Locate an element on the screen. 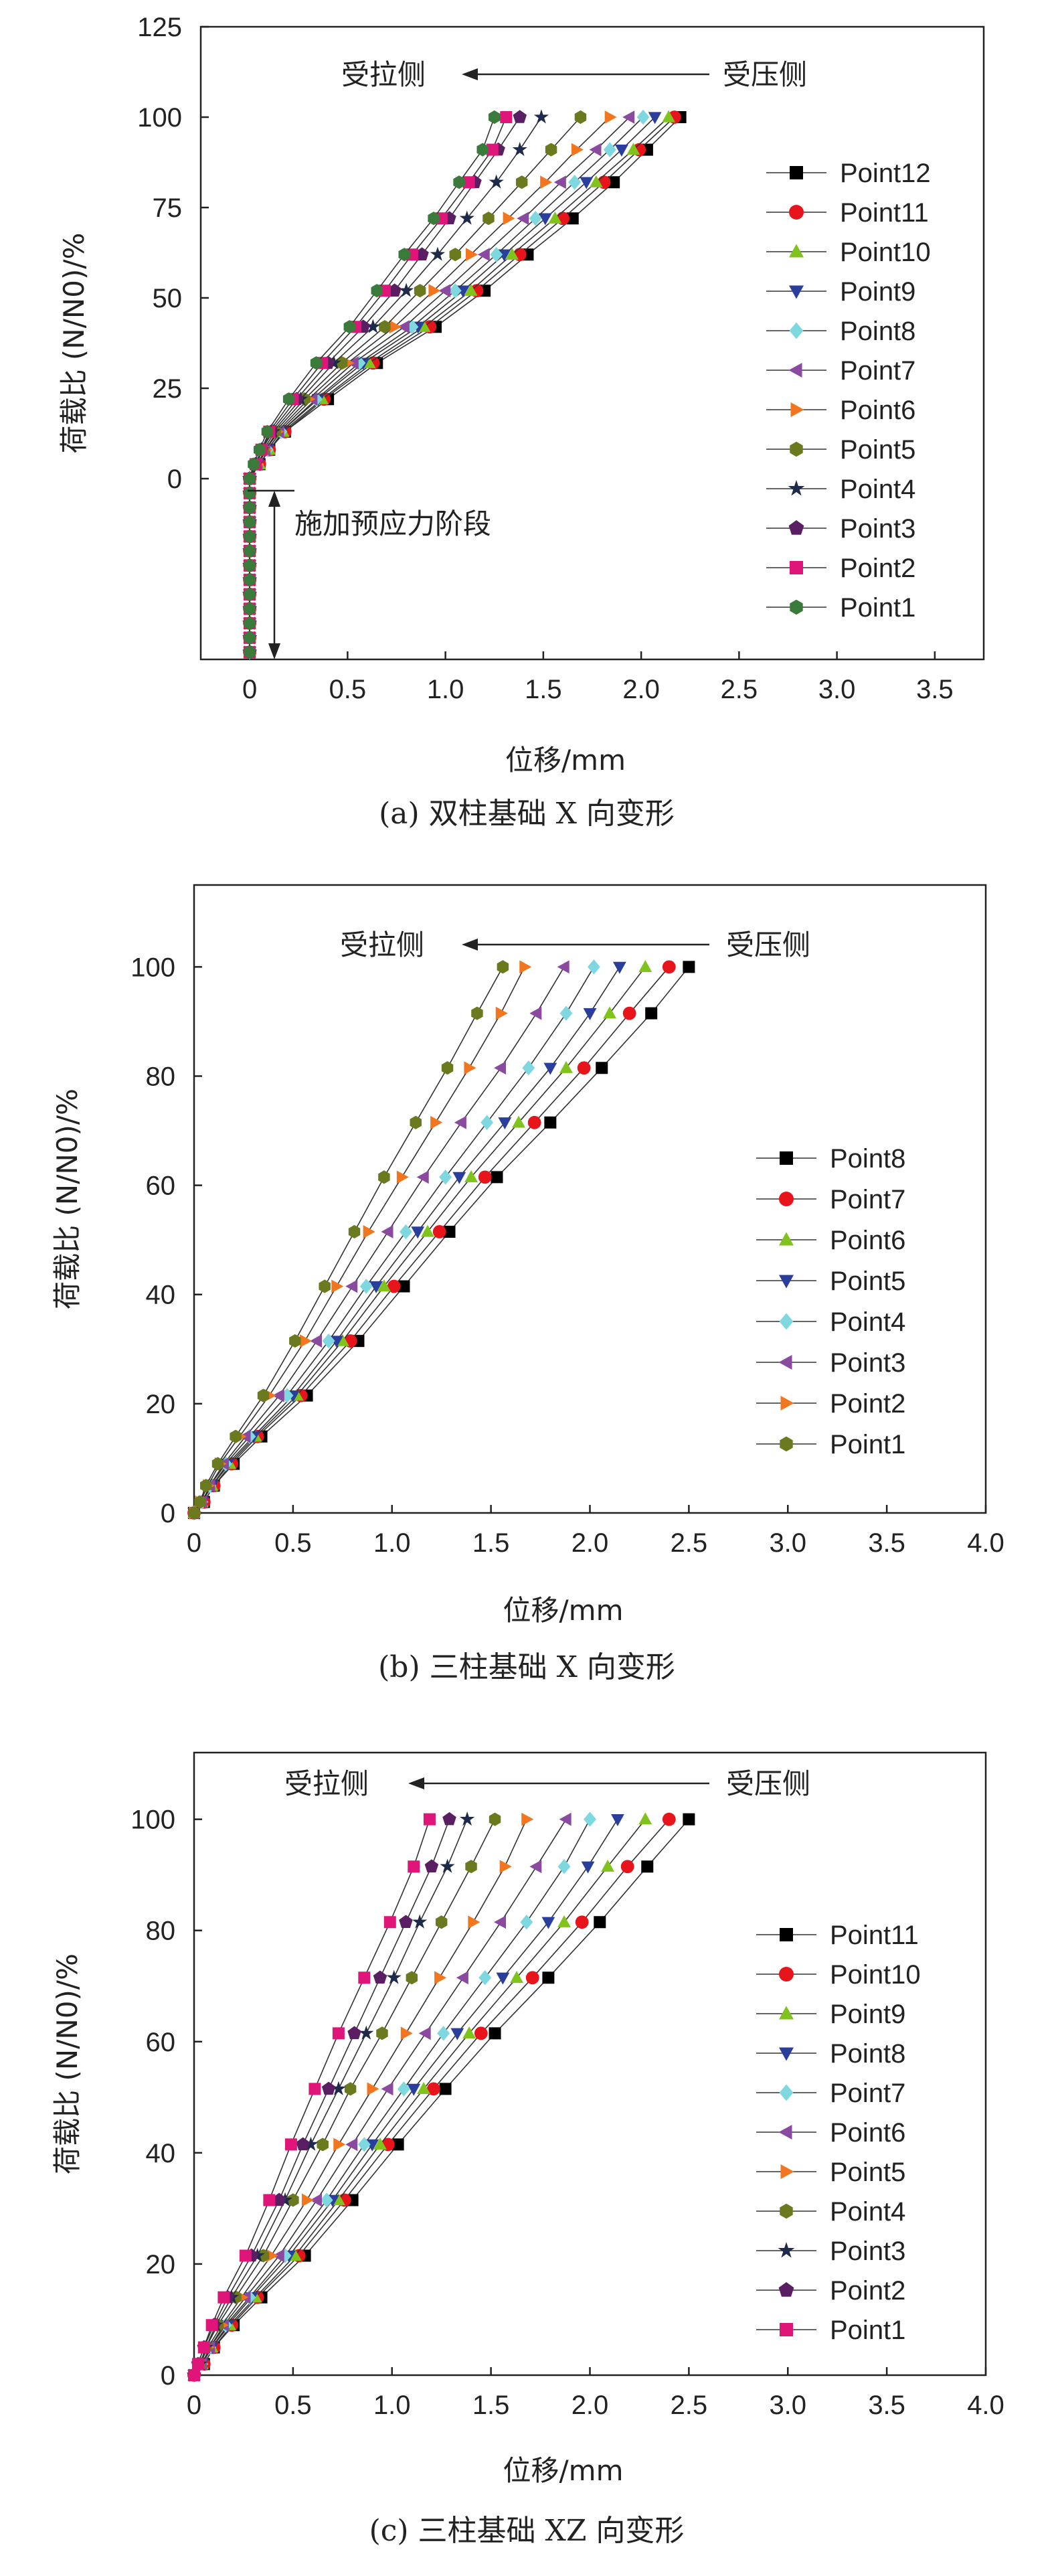 This screenshot has height=2576, width=1054. y-tick-label: 0 is located at coordinates (168, 1514).